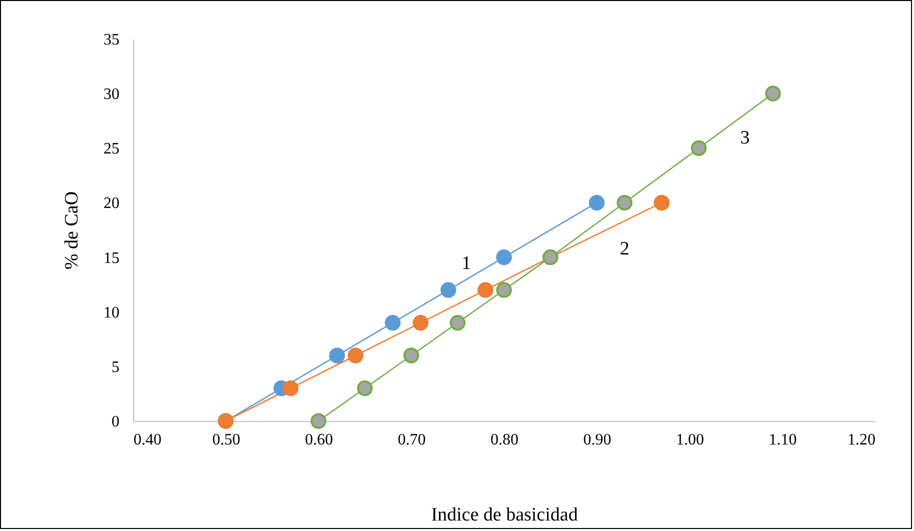  I want to click on x-axis-title: Indice de basicidad, so click(504, 515).